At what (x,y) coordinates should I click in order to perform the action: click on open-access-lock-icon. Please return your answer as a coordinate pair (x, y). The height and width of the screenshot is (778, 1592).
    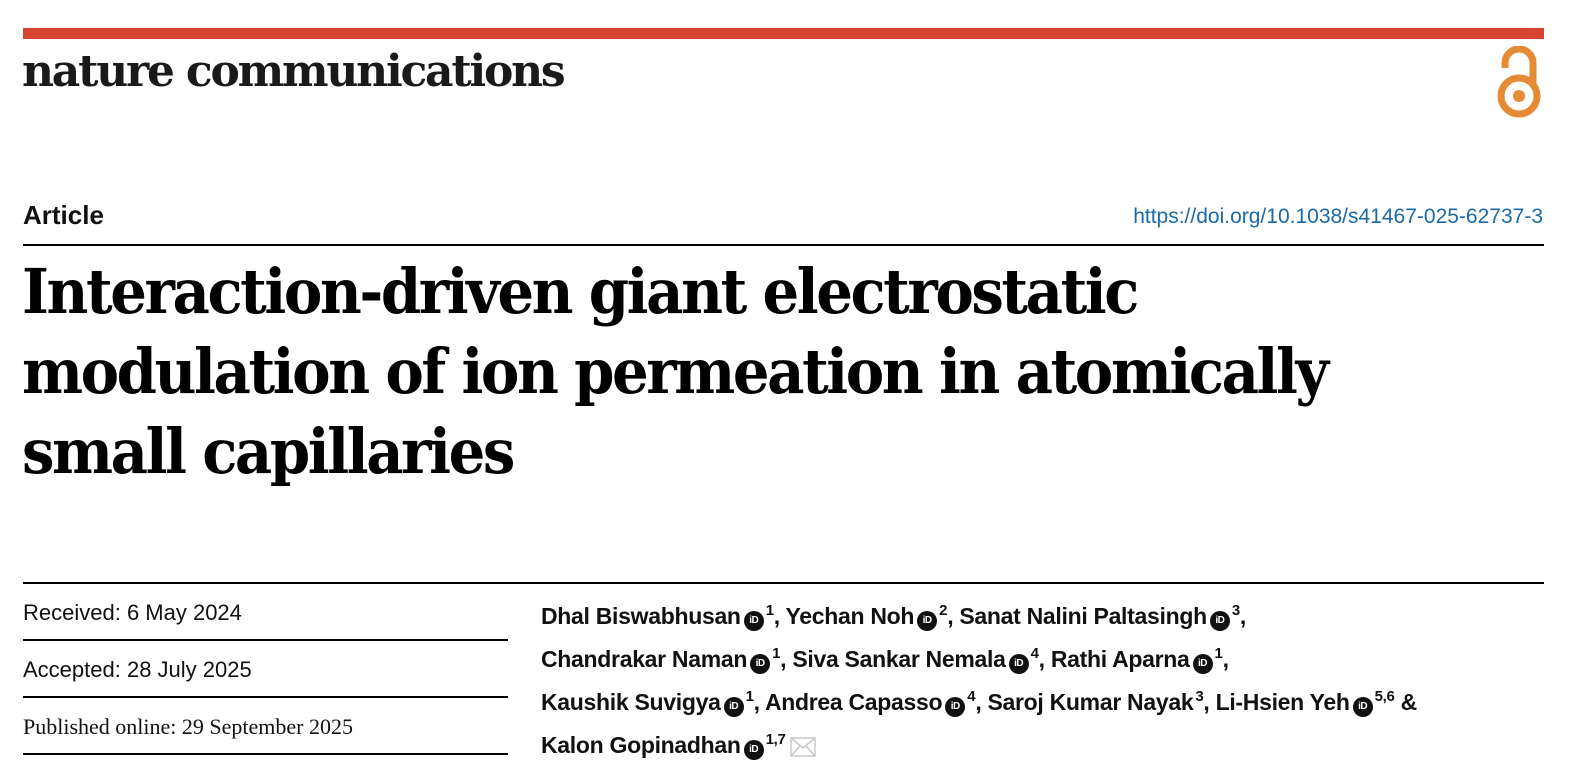
    Looking at the image, I should click on (1519, 82).